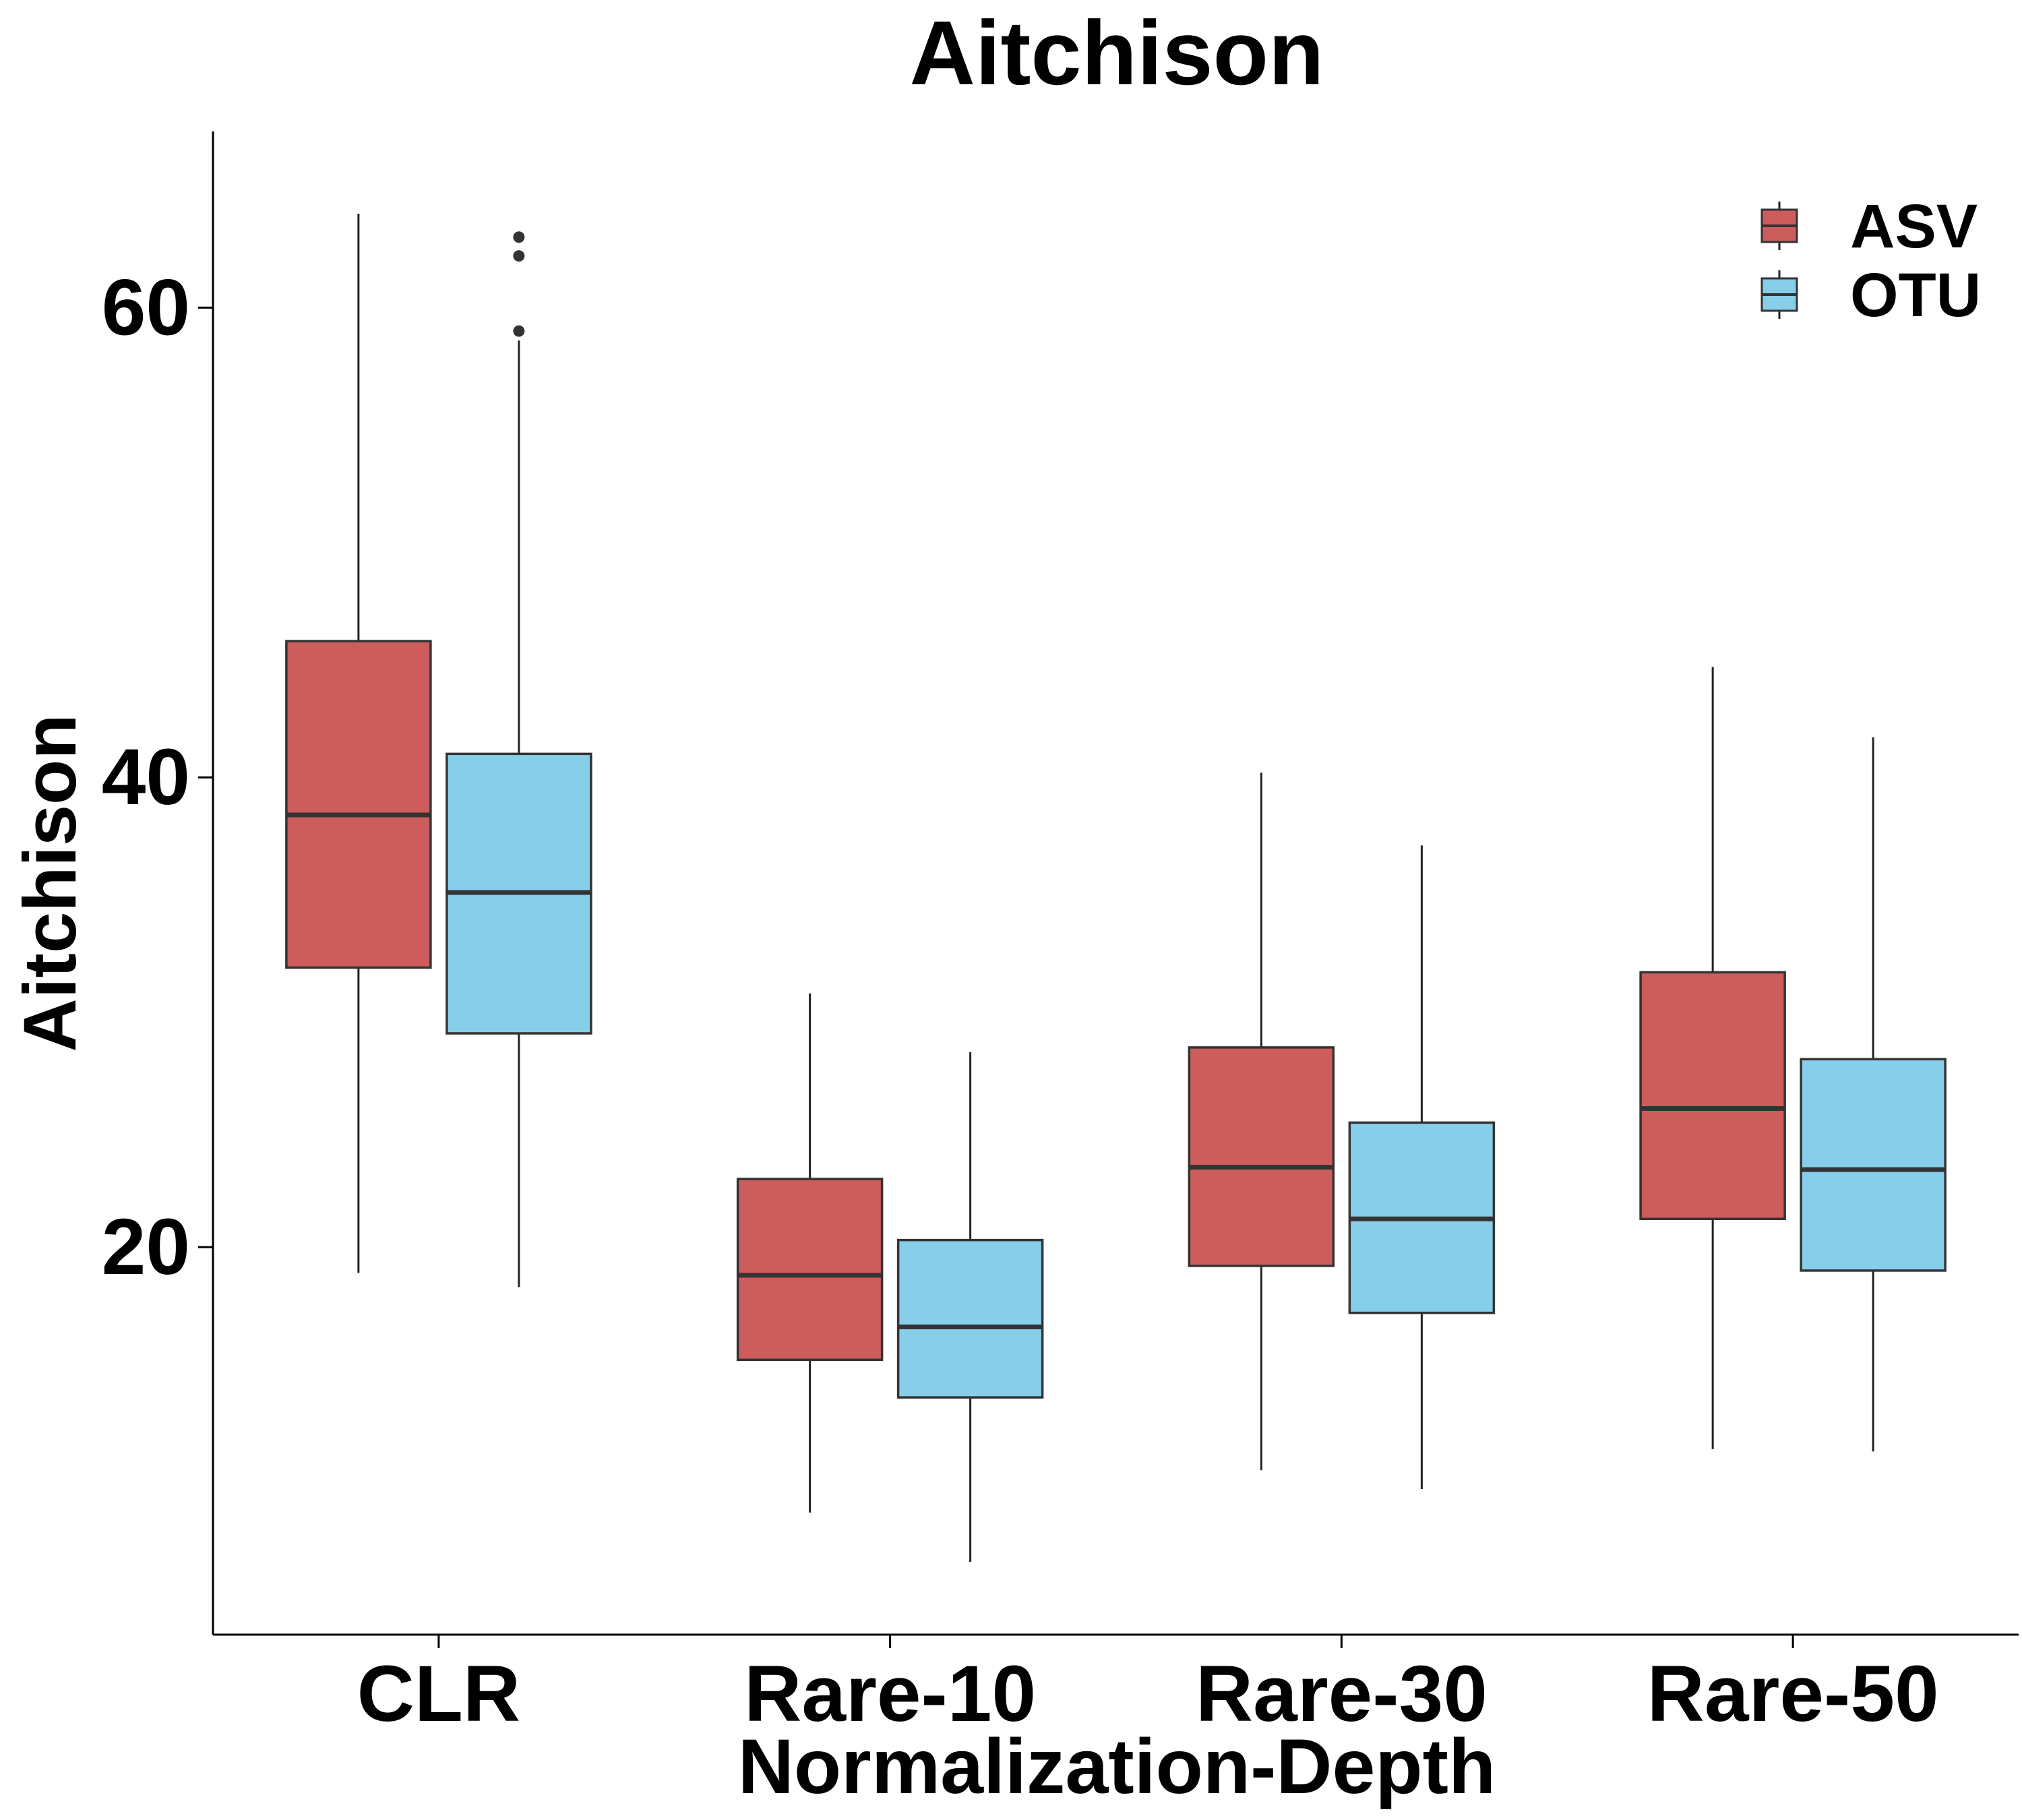 This screenshot has width=2022, height=1820. What do you see at coordinates (439, 1693) in the screenshot?
I see `x-tick-label: CLR` at bounding box center [439, 1693].